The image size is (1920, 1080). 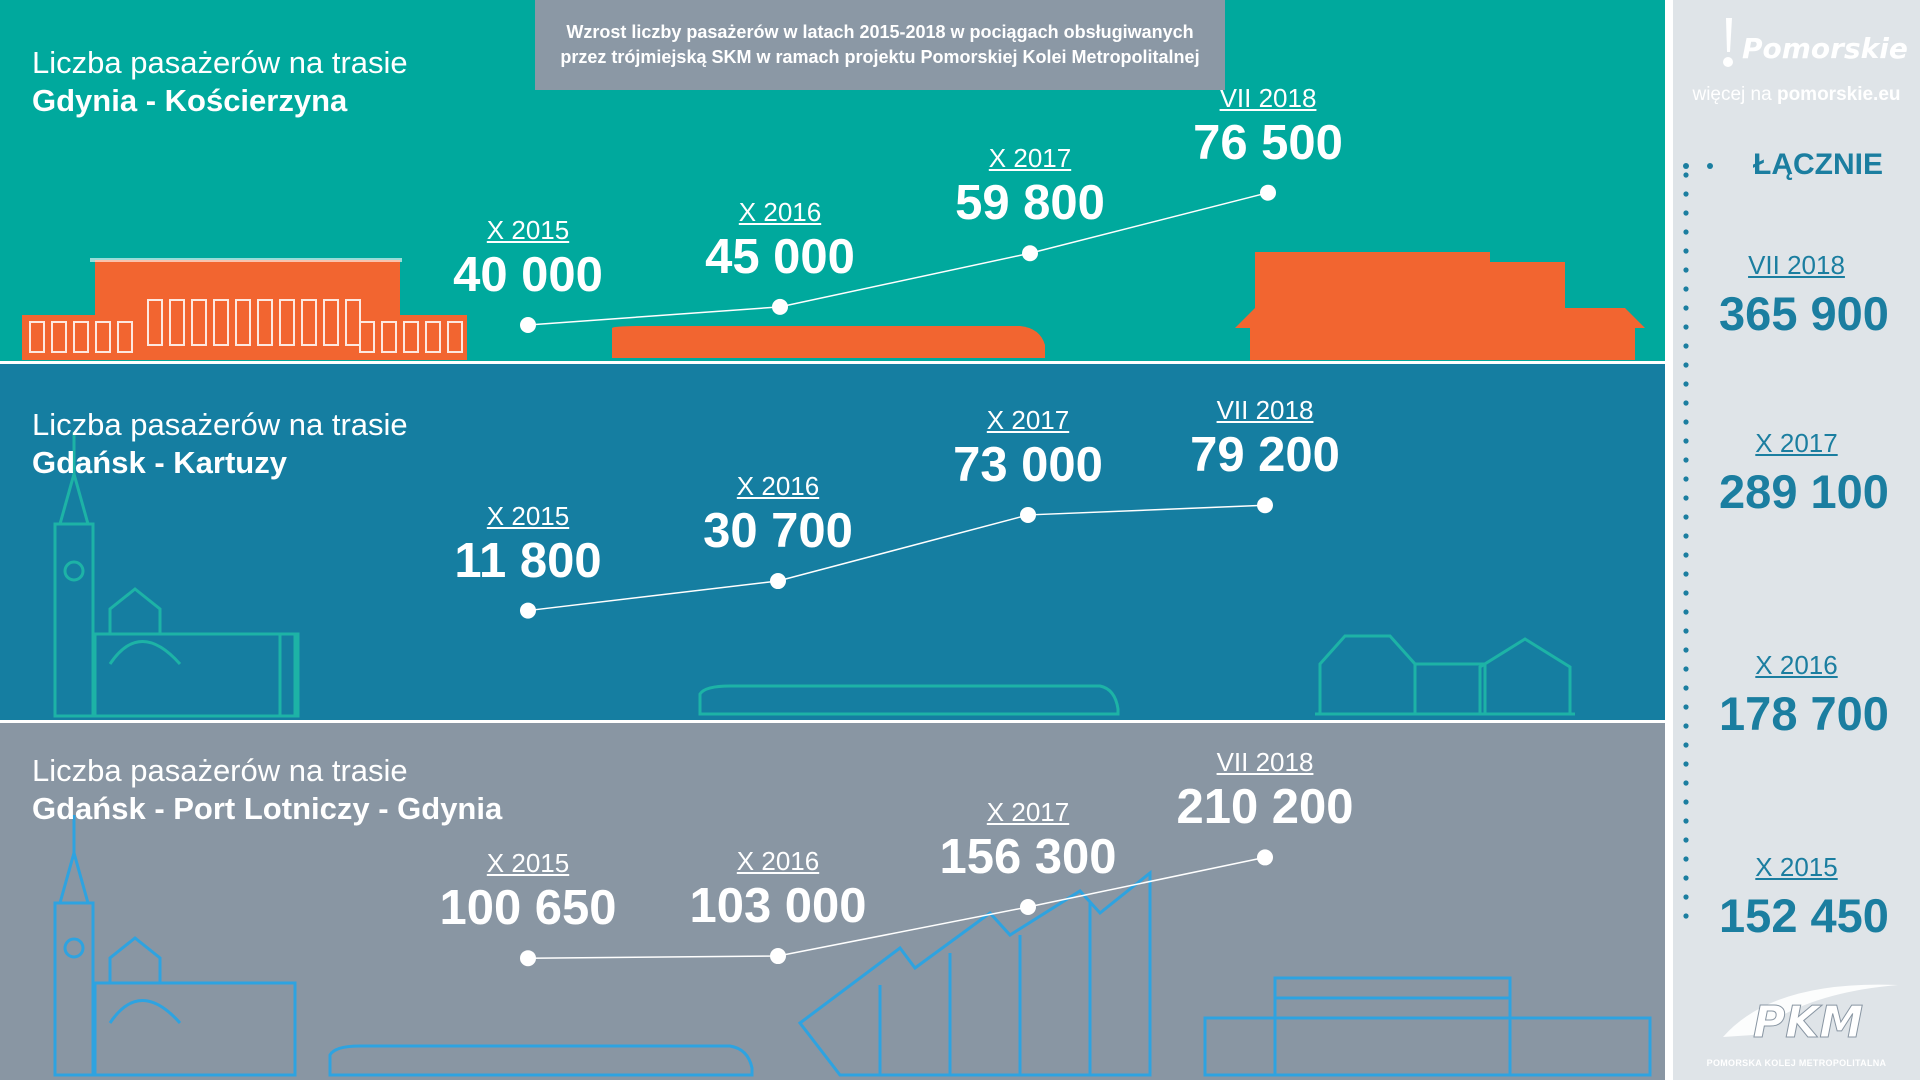 What do you see at coordinates (778, 531) in the screenshot?
I see `data-label-value: 30 700` at bounding box center [778, 531].